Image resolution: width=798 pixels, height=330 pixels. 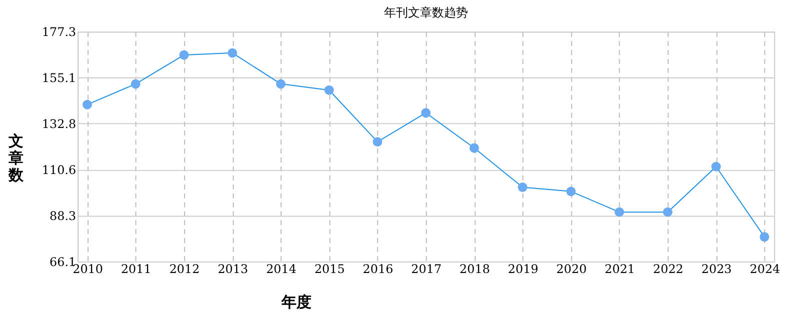 What do you see at coordinates (59, 124) in the screenshot?
I see `y-tick-label: 132.8` at bounding box center [59, 124].